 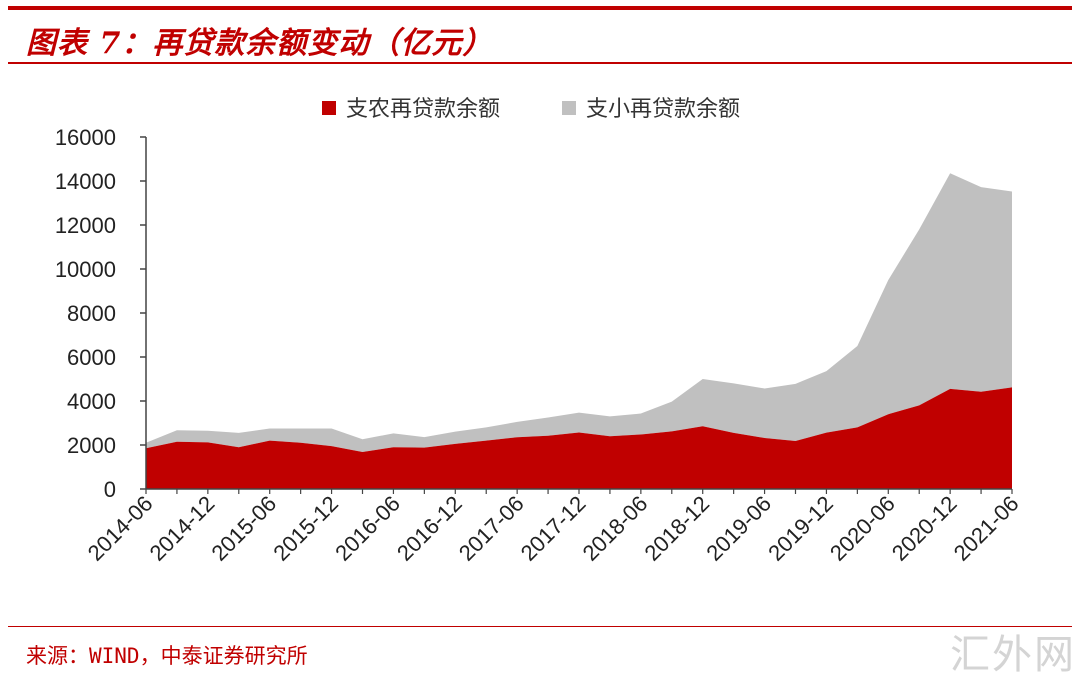 I want to click on y-tick-label: 16000, so click(x=85, y=137).